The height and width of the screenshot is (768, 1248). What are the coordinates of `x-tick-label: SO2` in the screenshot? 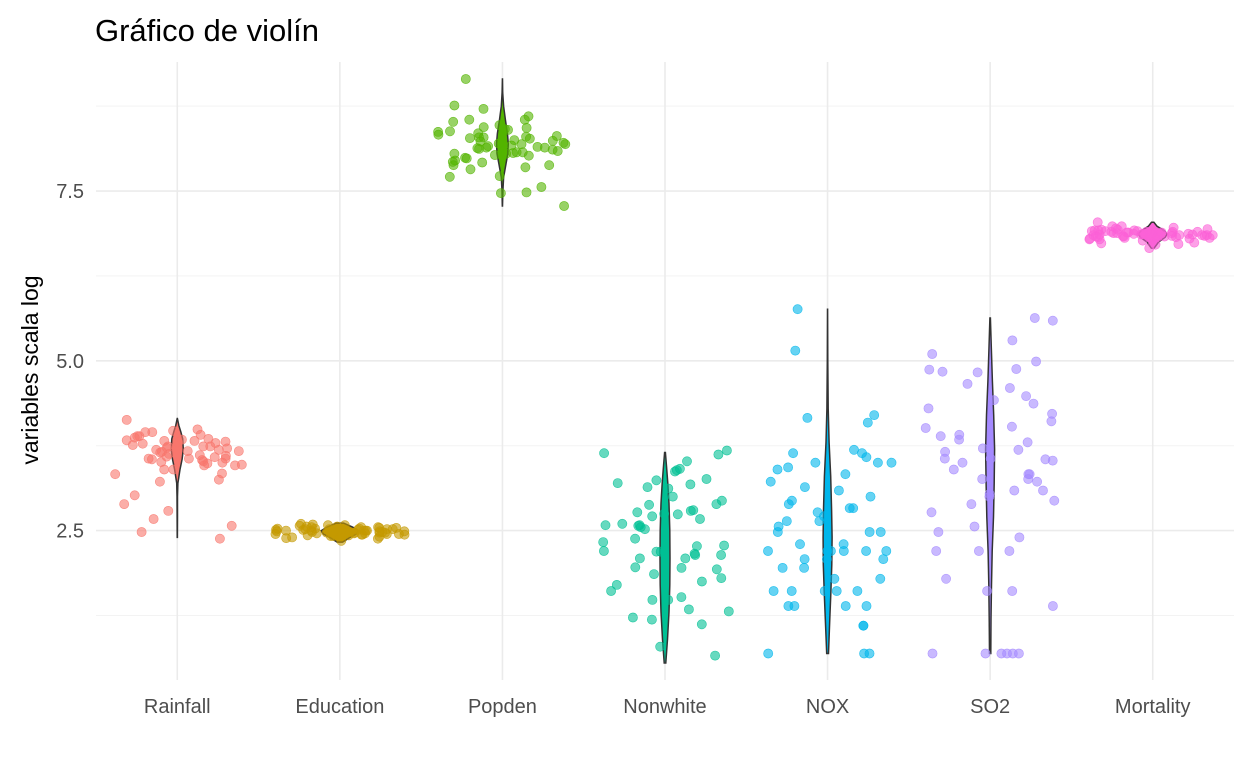 It's located at (990, 707).